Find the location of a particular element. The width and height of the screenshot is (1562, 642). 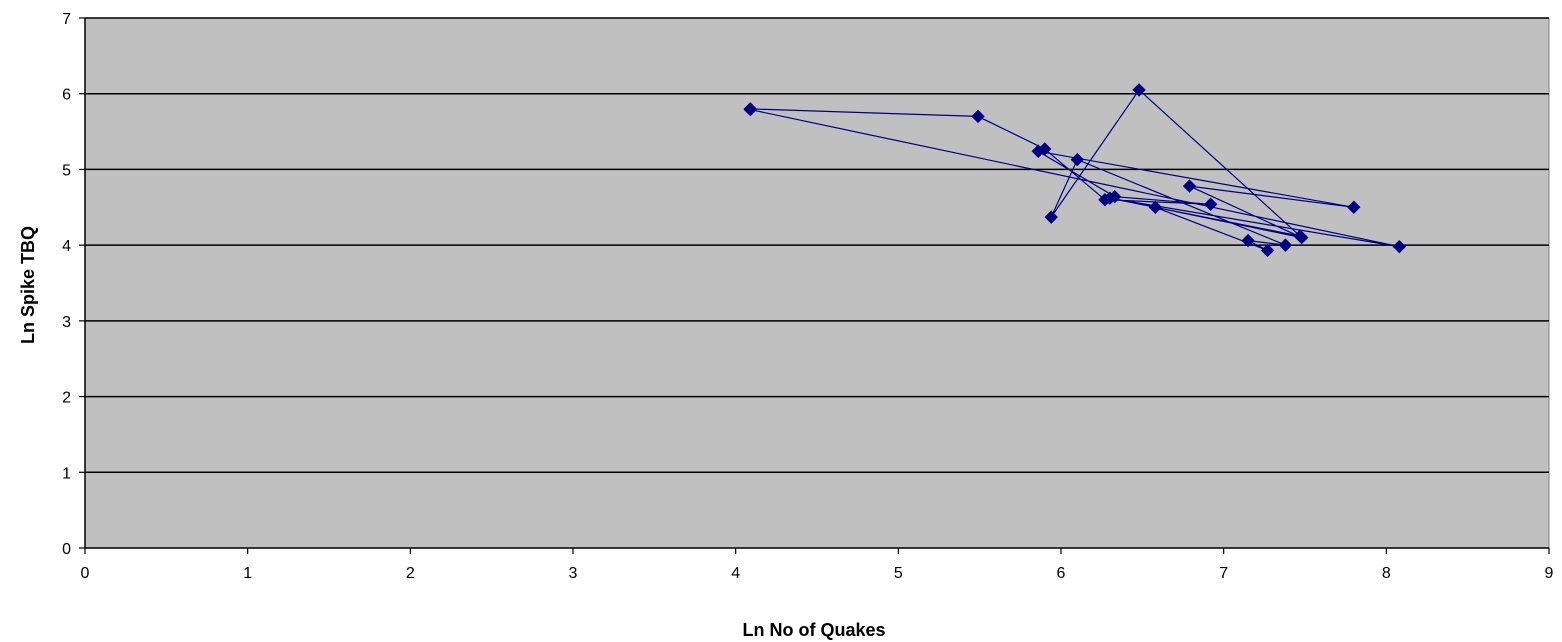

y-tick-label: 5 is located at coordinates (66, 170).